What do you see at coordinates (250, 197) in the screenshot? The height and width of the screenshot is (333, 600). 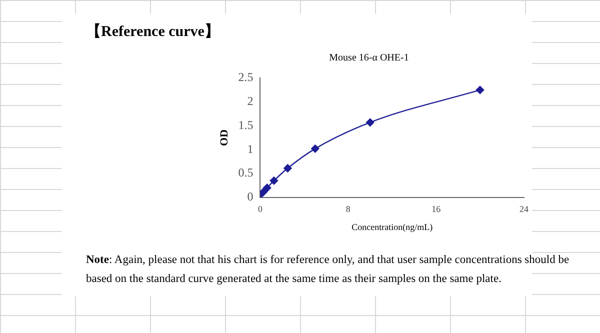 I see `y-tick-label: 0` at bounding box center [250, 197].